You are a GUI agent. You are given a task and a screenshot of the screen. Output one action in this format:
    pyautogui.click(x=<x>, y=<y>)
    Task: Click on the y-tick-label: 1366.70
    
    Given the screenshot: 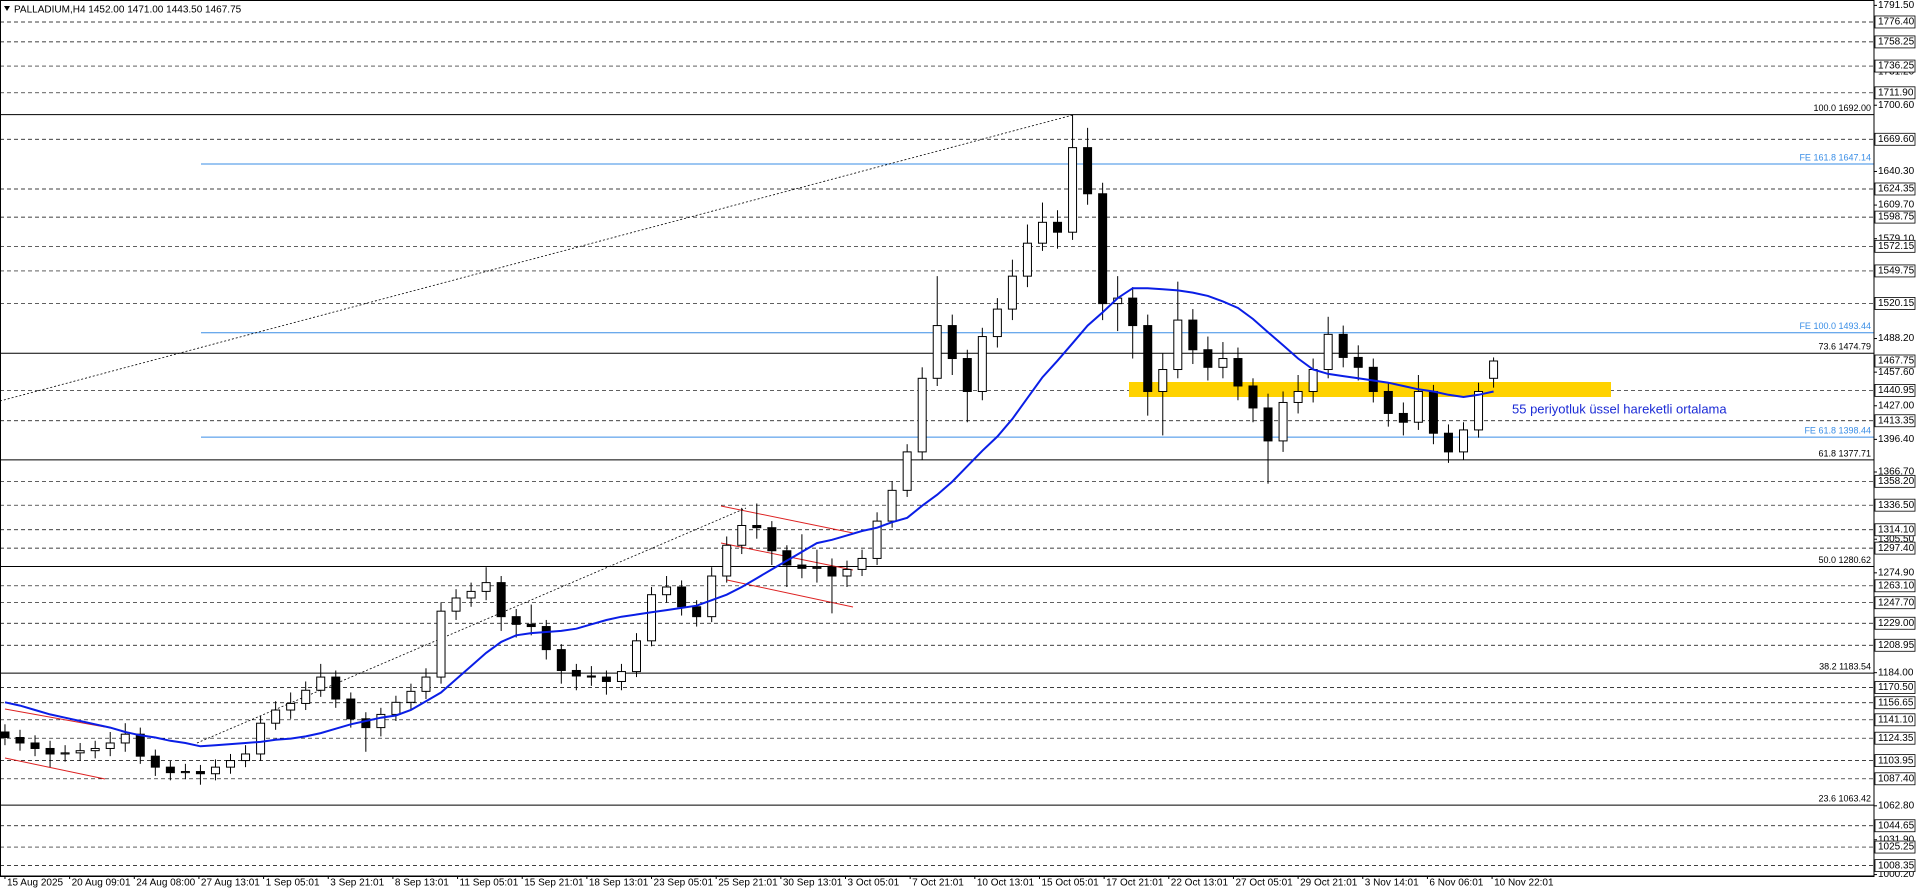 What is the action you would take?
    pyautogui.click(x=1896, y=472)
    